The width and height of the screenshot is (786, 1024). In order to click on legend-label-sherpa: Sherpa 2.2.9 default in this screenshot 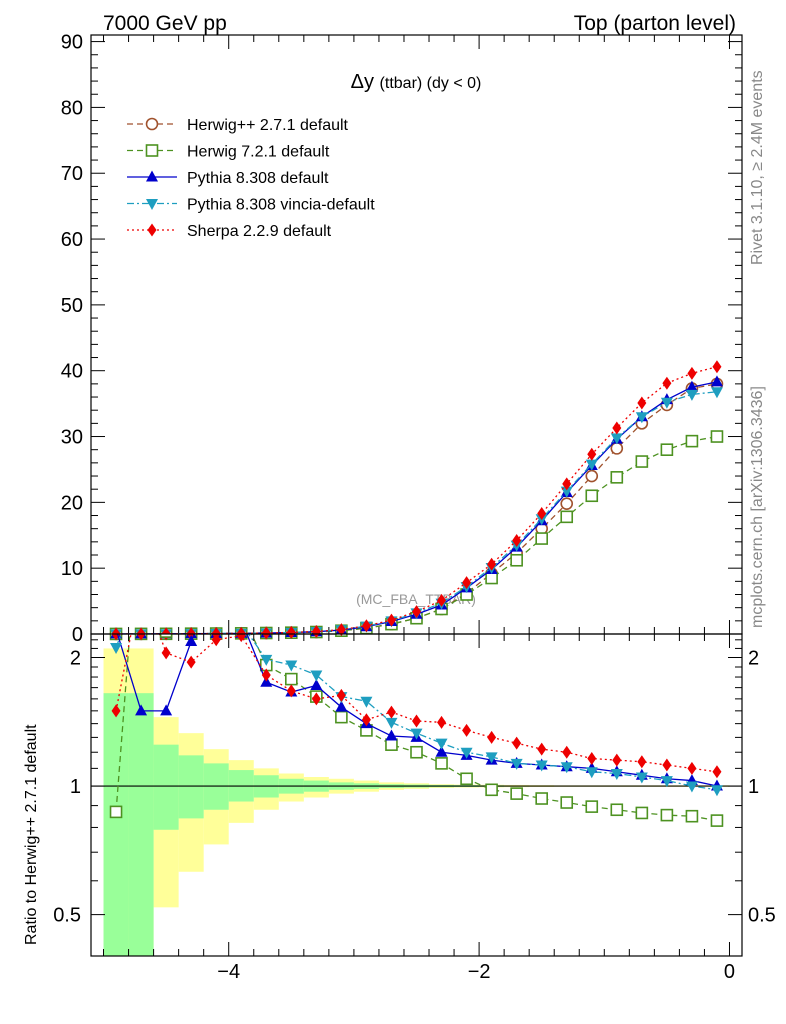, I will do `click(259, 231)`.